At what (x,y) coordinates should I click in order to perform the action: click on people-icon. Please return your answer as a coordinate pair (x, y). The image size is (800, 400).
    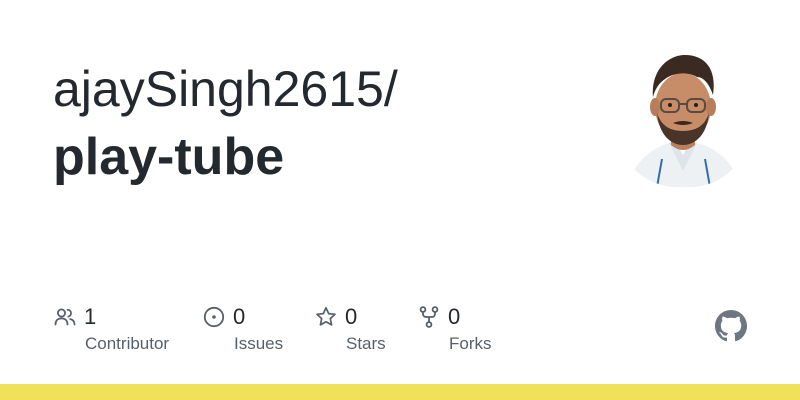
    Looking at the image, I should click on (65, 317).